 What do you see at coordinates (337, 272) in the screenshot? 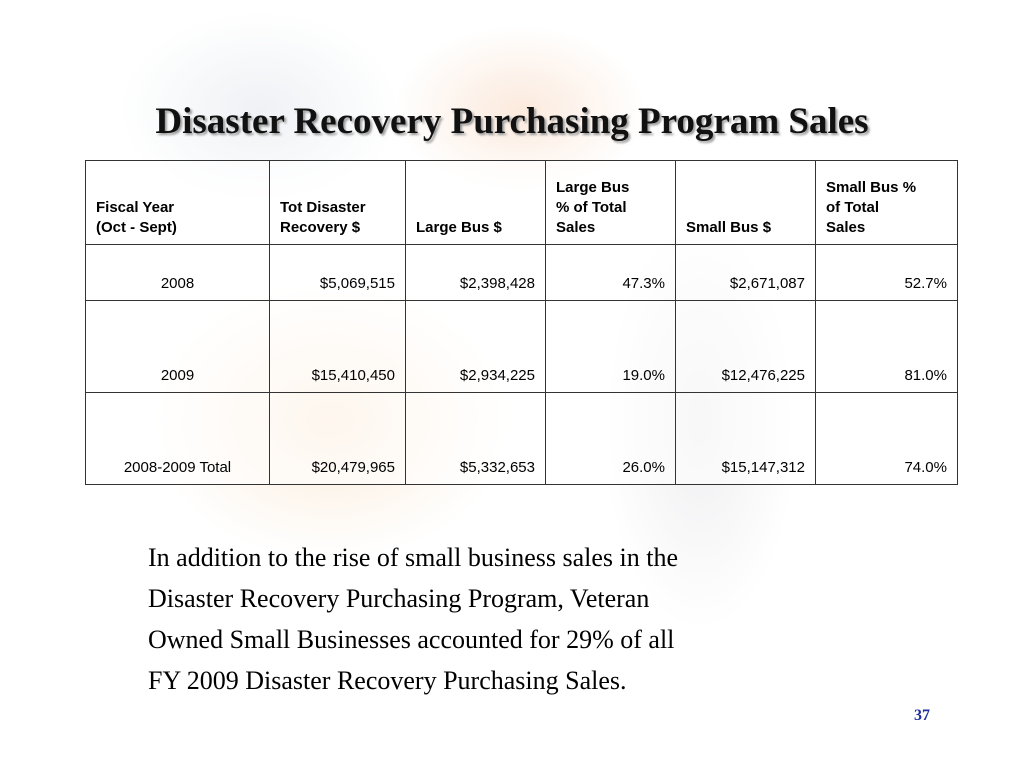
I see `table-cell: $5,069,515` at bounding box center [337, 272].